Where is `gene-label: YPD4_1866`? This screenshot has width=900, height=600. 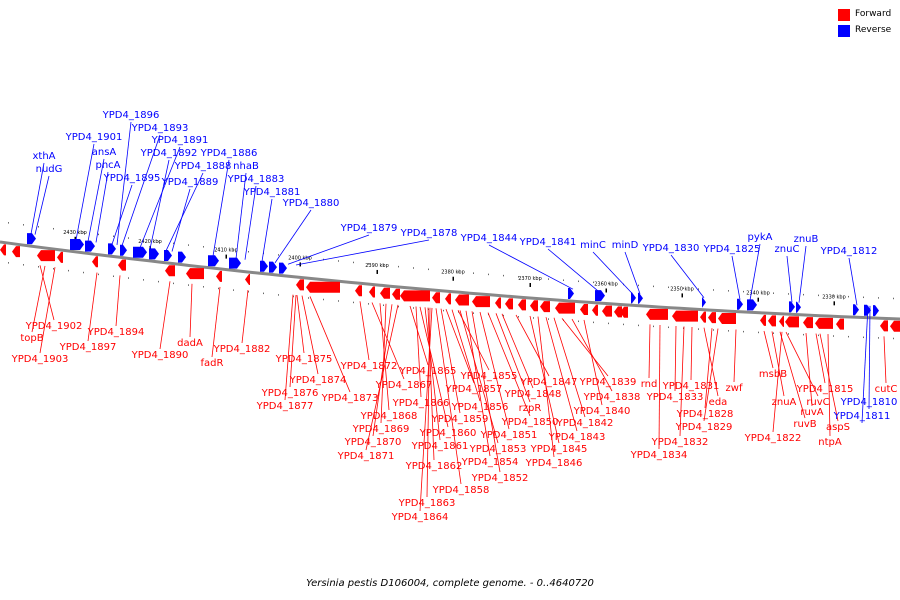 gene-label: YPD4_1866 is located at coordinates (421, 403).